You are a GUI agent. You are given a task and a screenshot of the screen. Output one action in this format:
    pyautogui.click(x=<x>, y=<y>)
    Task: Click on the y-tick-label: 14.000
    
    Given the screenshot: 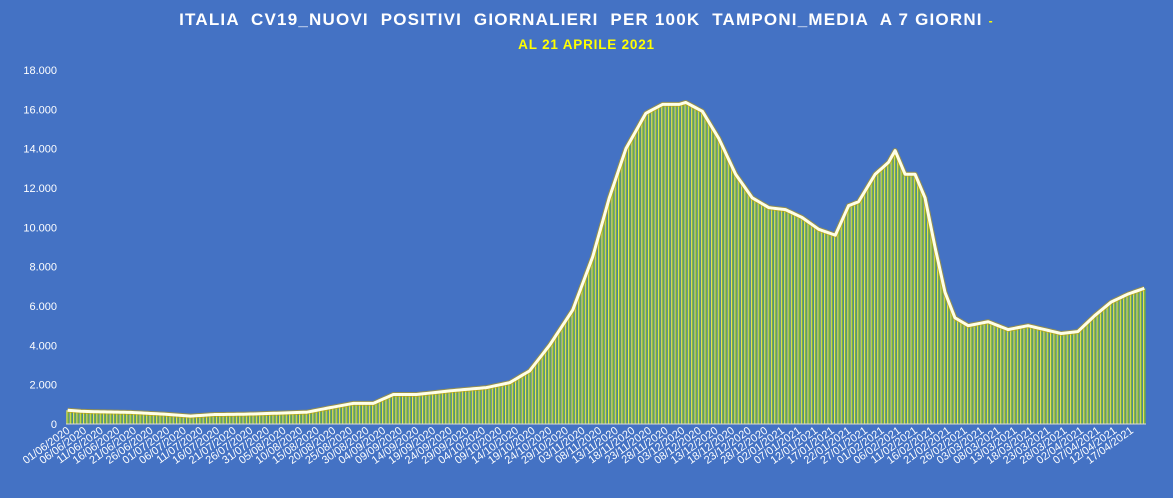 What is the action you would take?
    pyautogui.click(x=40, y=150)
    